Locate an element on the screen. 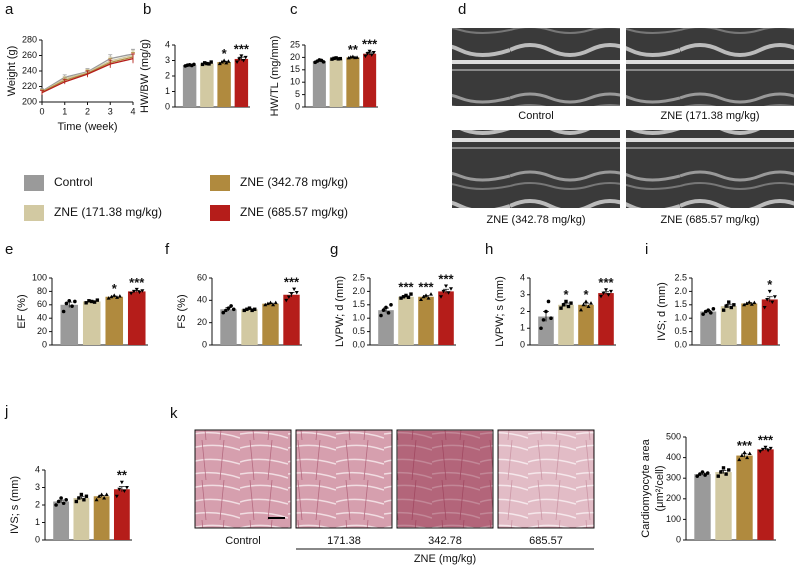  panel-letter: d is located at coordinates (462, 9).